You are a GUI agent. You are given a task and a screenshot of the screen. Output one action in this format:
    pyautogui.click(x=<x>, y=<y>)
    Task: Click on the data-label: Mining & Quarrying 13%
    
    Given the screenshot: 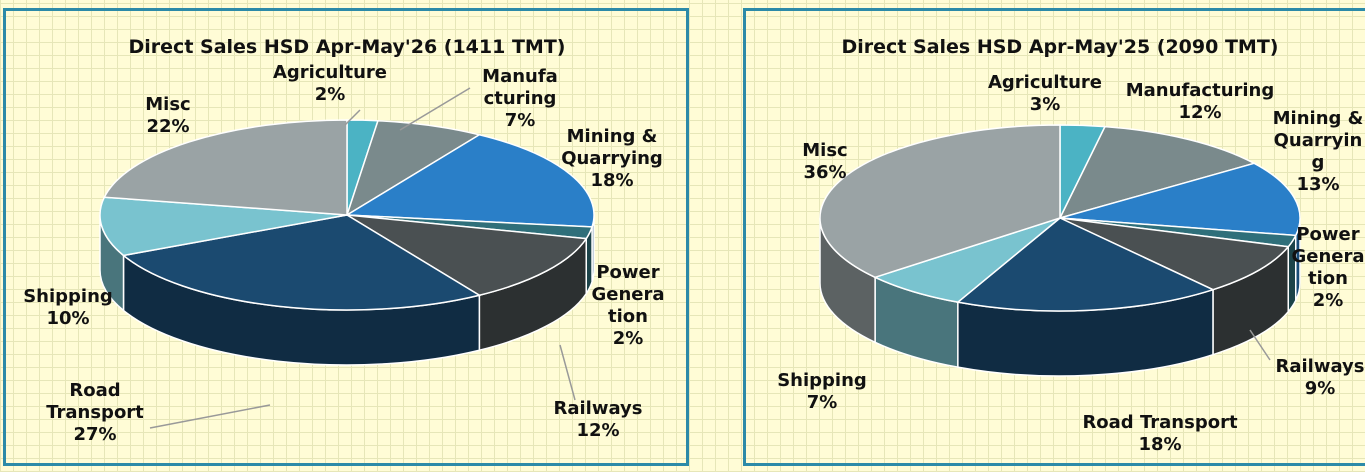 What is the action you would take?
    pyautogui.click(x=1316, y=152)
    